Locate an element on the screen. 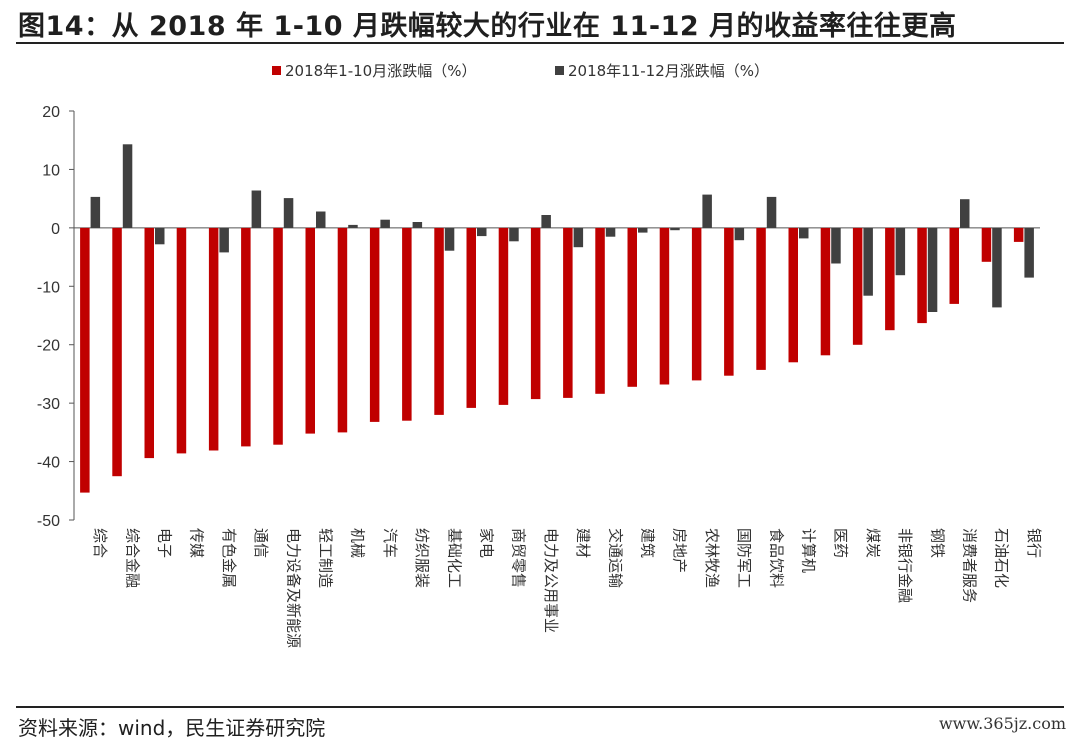  bar-房地产-series-1 is located at coordinates (664, 306).